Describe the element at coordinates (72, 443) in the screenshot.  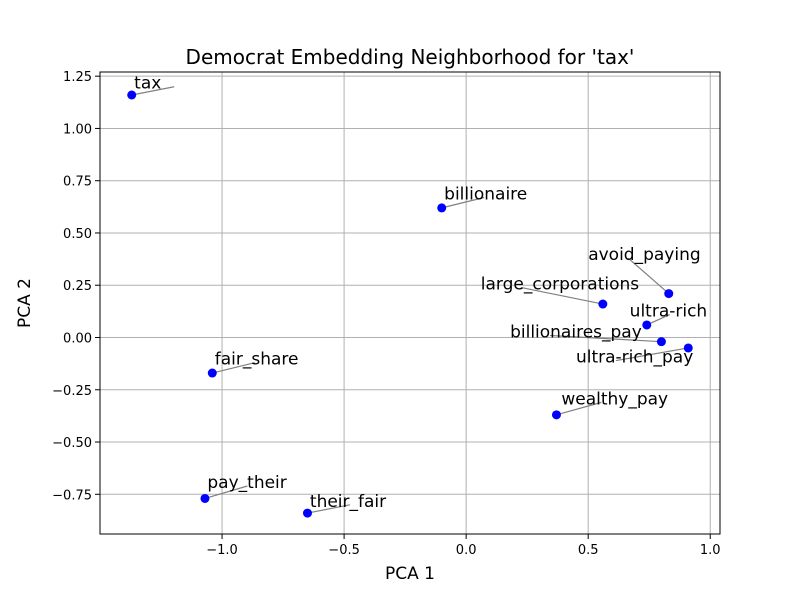
I see `y-tick-label: −0.50` at that location.